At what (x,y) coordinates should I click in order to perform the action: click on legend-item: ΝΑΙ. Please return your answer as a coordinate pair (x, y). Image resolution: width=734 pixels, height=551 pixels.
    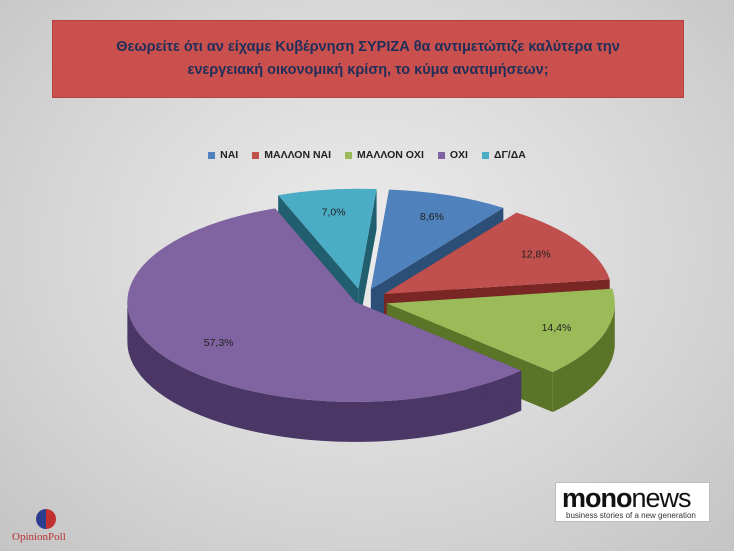
    Looking at the image, I should click on (223, 155).